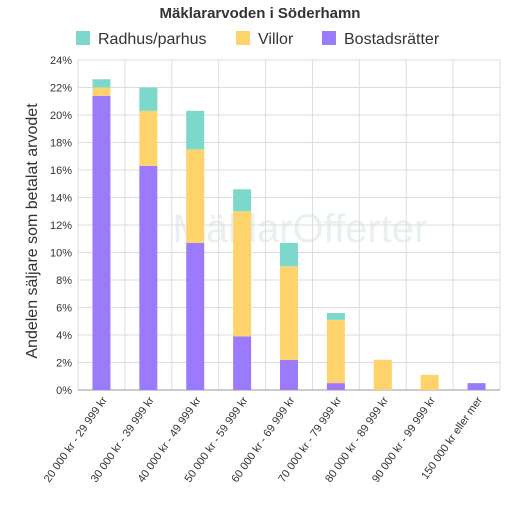 Image resolution: width=520 pixels, height=520 pixels. What do you see at coordinates (64, 281) in the screenshot?
I see `y-tick-label: 8%` at bounding box center [64, 281].